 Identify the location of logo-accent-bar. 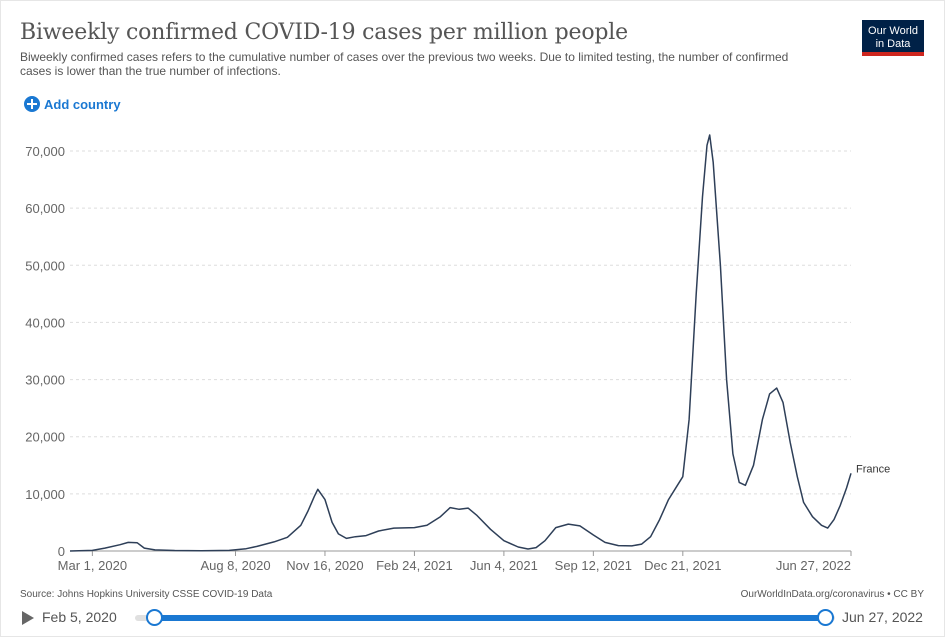
(893, 54).